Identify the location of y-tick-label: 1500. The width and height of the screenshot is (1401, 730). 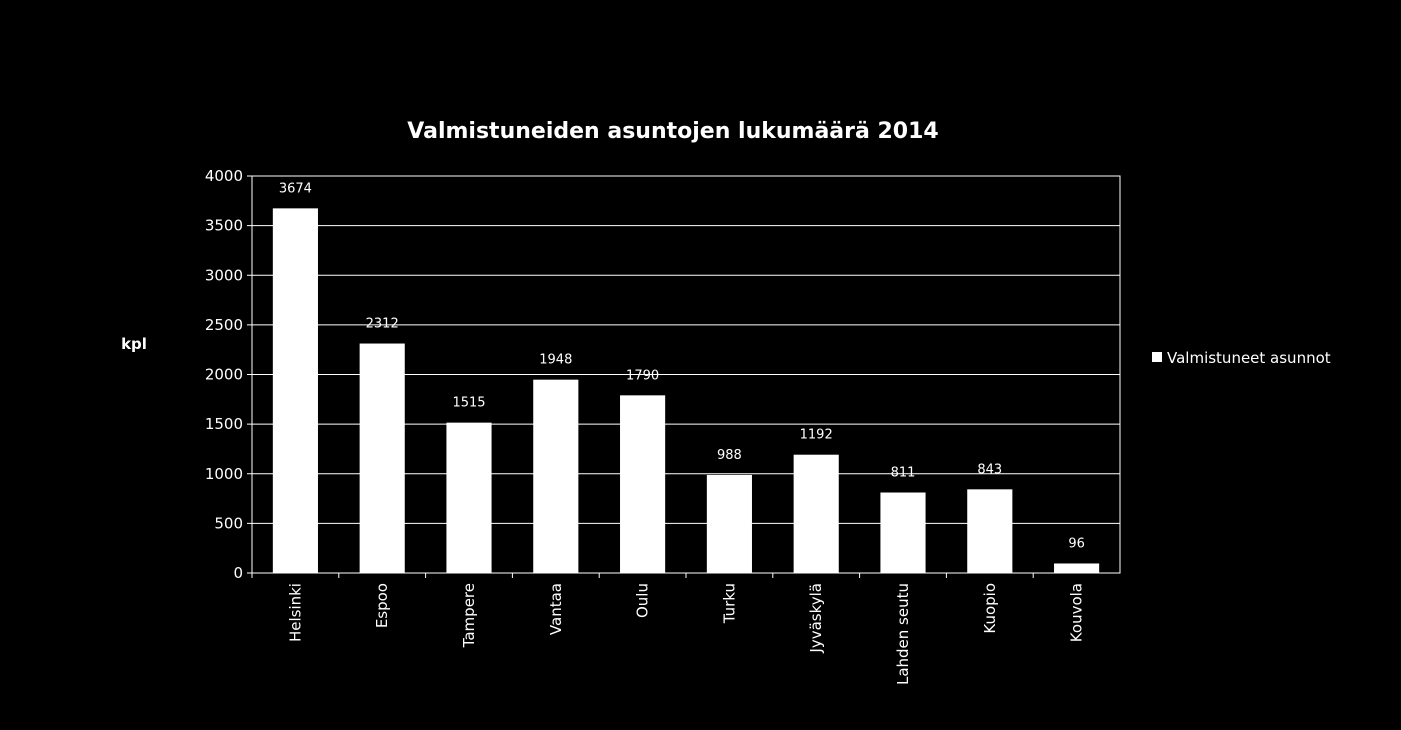
(224, 424).